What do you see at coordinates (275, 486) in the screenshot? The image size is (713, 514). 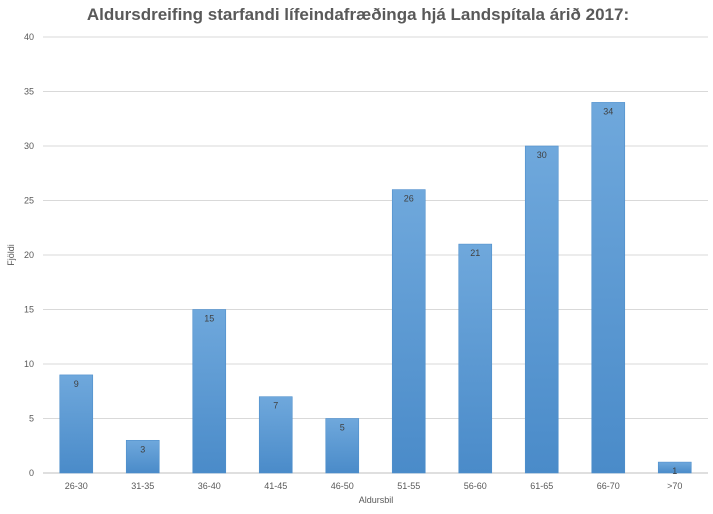 I see `x-tick-label: 41-45` at bounding box center [275, 486].